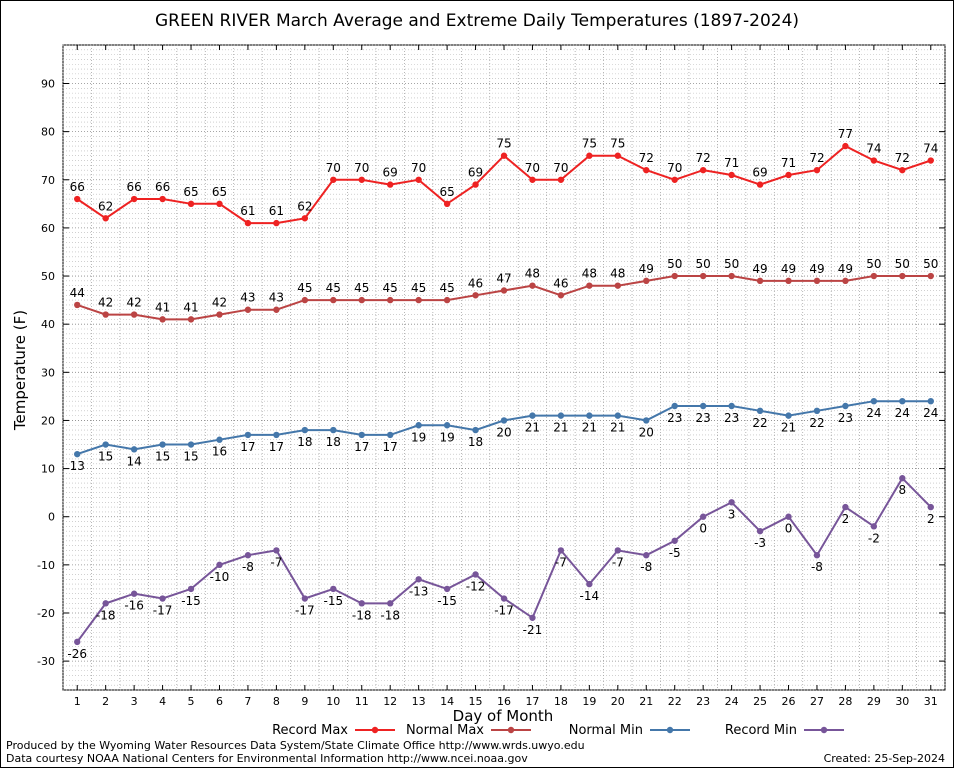  I want to click on y-axis-title: Temperature (F), so click(20, 370).